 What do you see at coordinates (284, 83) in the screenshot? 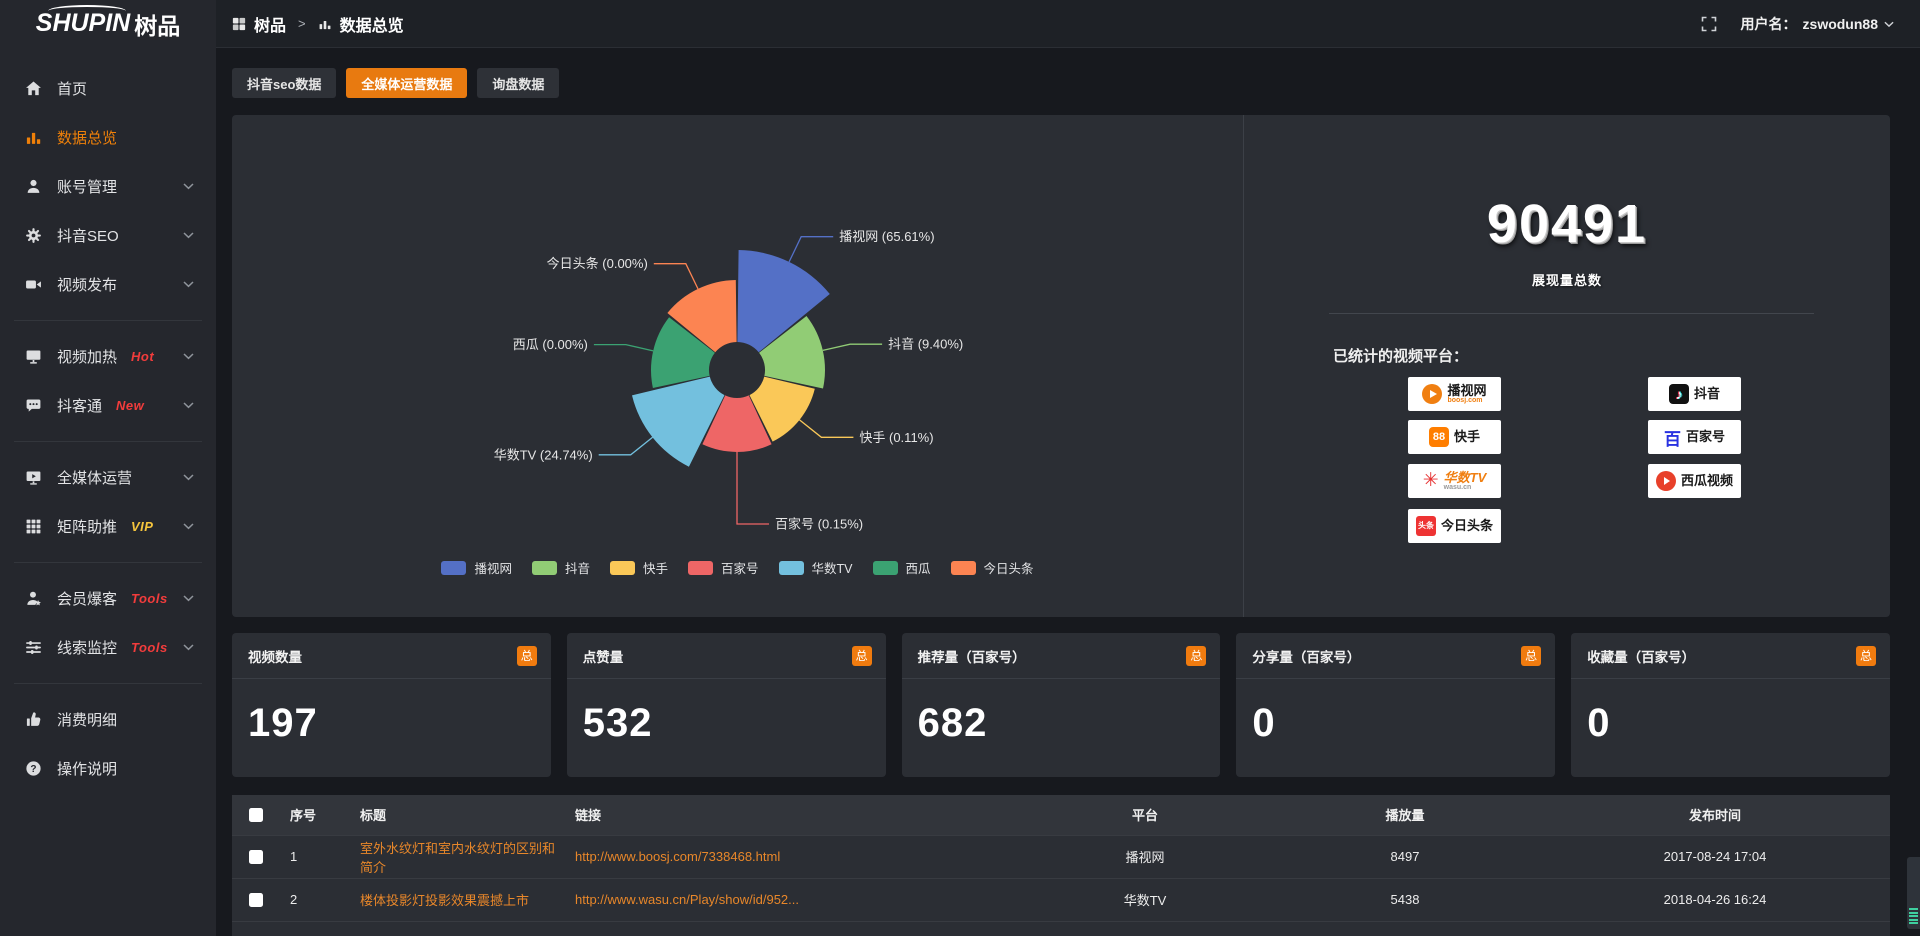
I see `tab-0: 抖音seo数据` at bounding box center [284, 83].